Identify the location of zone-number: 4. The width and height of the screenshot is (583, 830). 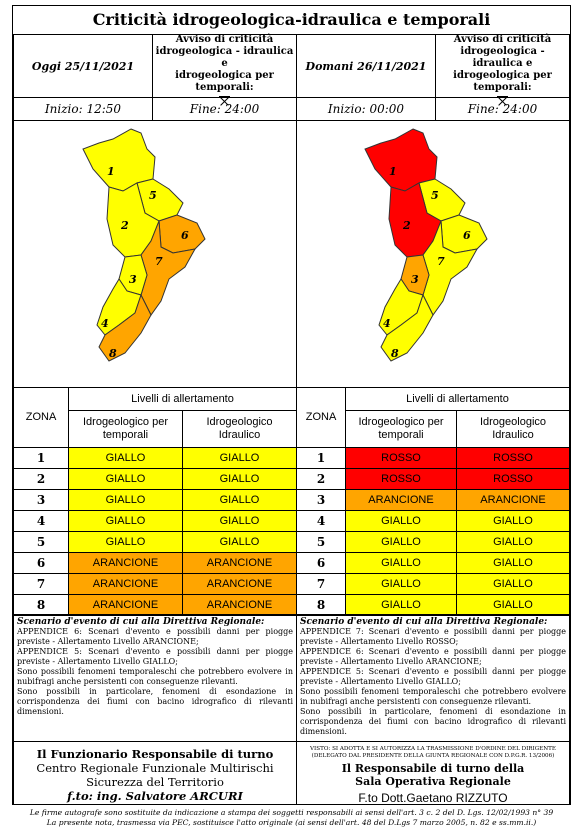
(321, 521).